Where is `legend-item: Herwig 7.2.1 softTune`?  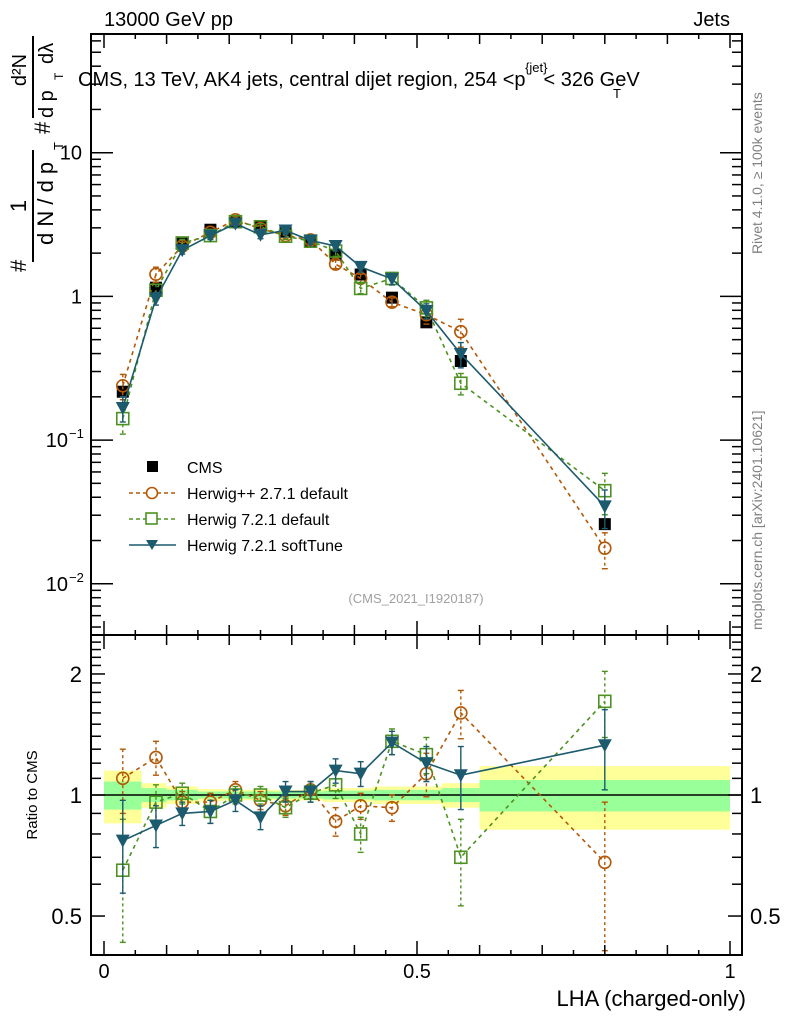 legend-item: Herwig 7.2.1 softTune is located at coordinates (236, 546).